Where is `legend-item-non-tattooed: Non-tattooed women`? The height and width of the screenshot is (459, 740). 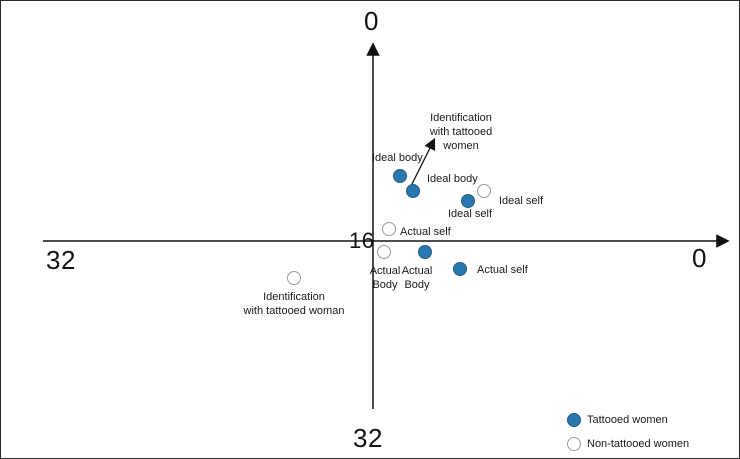
legend-item-non-tattooed: Non-tattooed women is located at coordinates (628, 444).